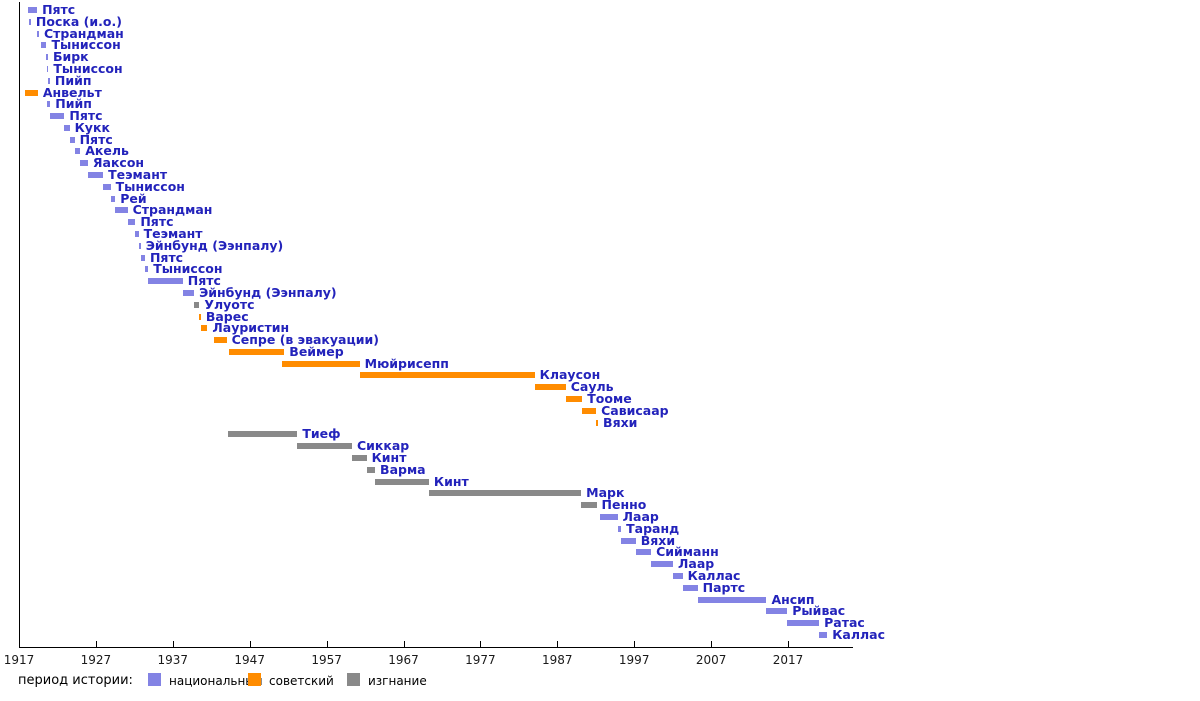 This screenshot has width=1200, height=701. I want to click on x-axis-tick-label: 1977, so click(480, 660).